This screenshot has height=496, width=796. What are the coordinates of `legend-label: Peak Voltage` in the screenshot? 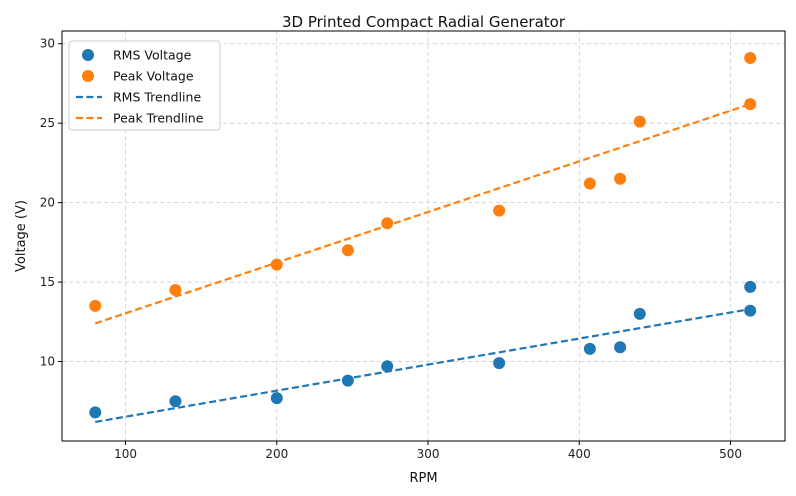 It's located at (153, 76).